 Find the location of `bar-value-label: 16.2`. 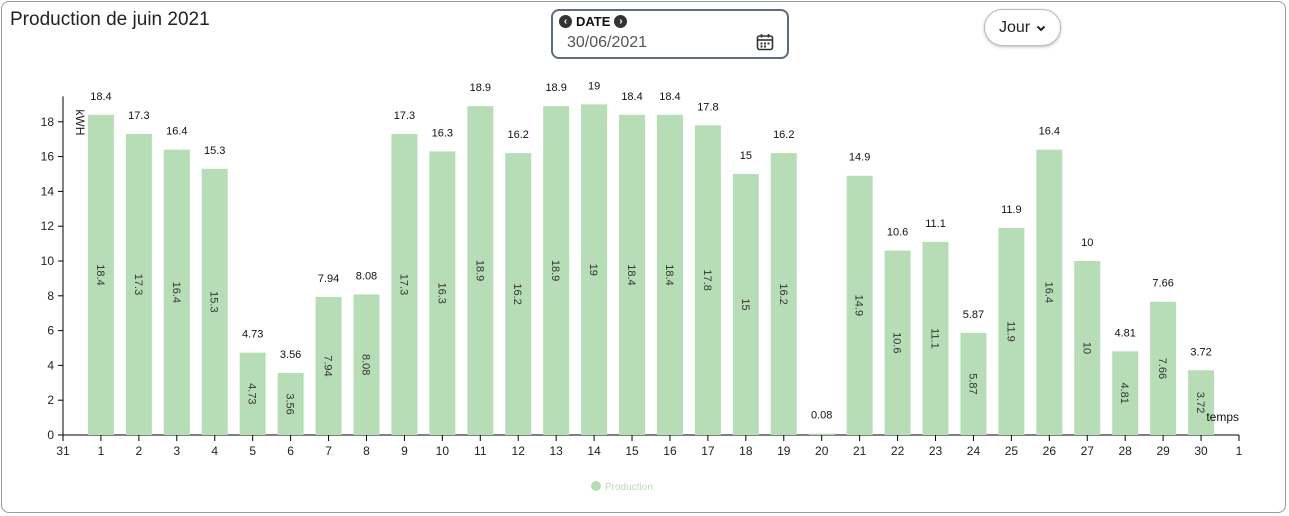

bar-value-label: 16.2 is located at coordinates (783, 135).